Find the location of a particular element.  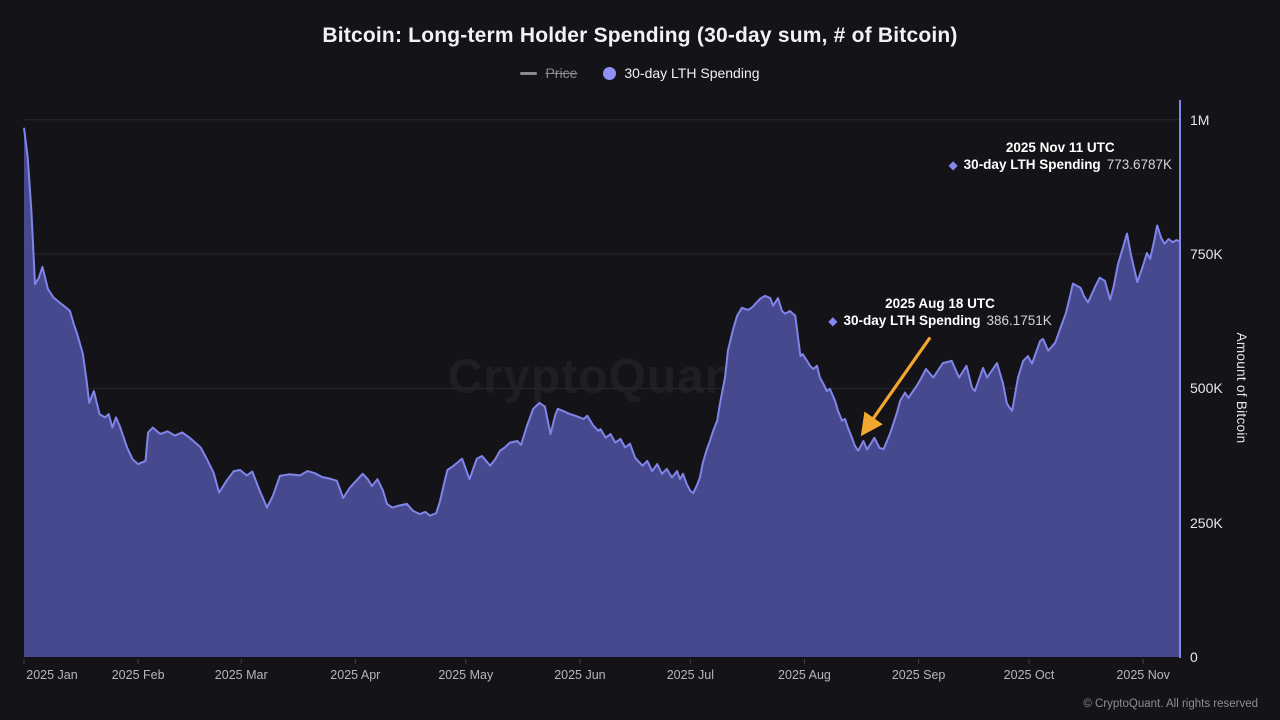

x-axis-label: 2025 Jun is located at coordinates (580, 675).